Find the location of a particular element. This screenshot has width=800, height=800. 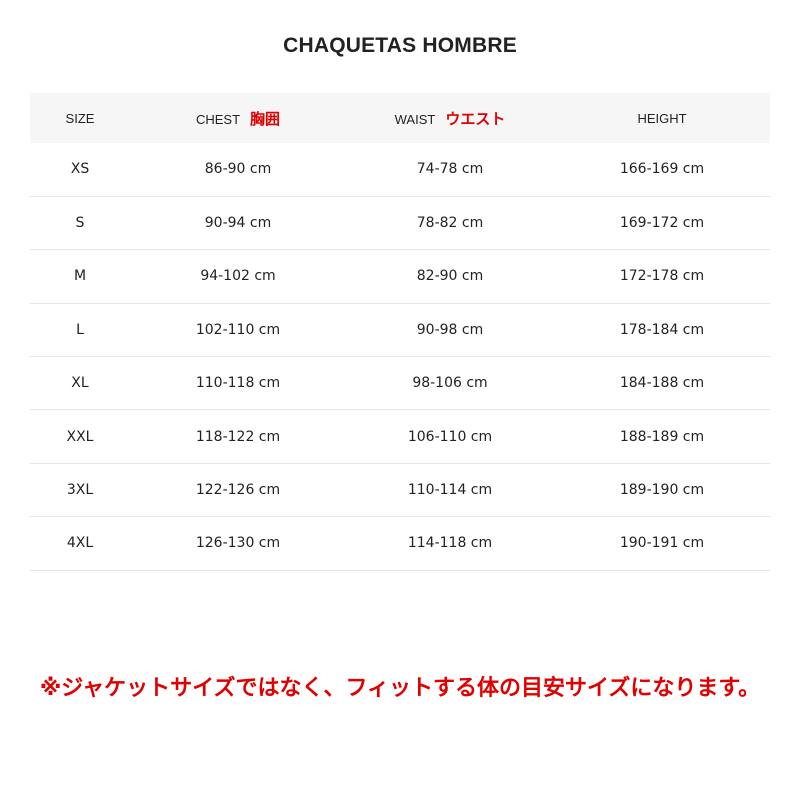

table-row: XXL 118-122 cm 106-110 cm 188-189 cm is located at coordinates (400, 437).